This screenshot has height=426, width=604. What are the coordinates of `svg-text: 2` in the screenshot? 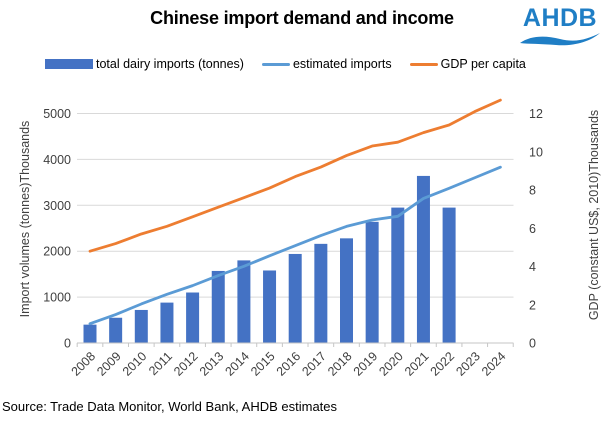 It's located at (532, 305).